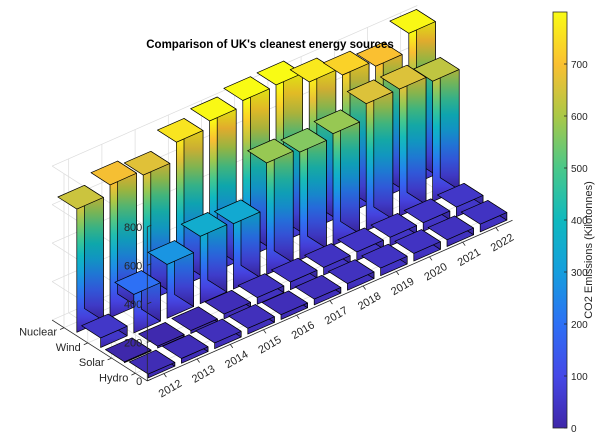  What do you see at coordinates (303, 330) in the screenshot?
I see `year-tick-label: 2016` at bounding box center [303, 330].